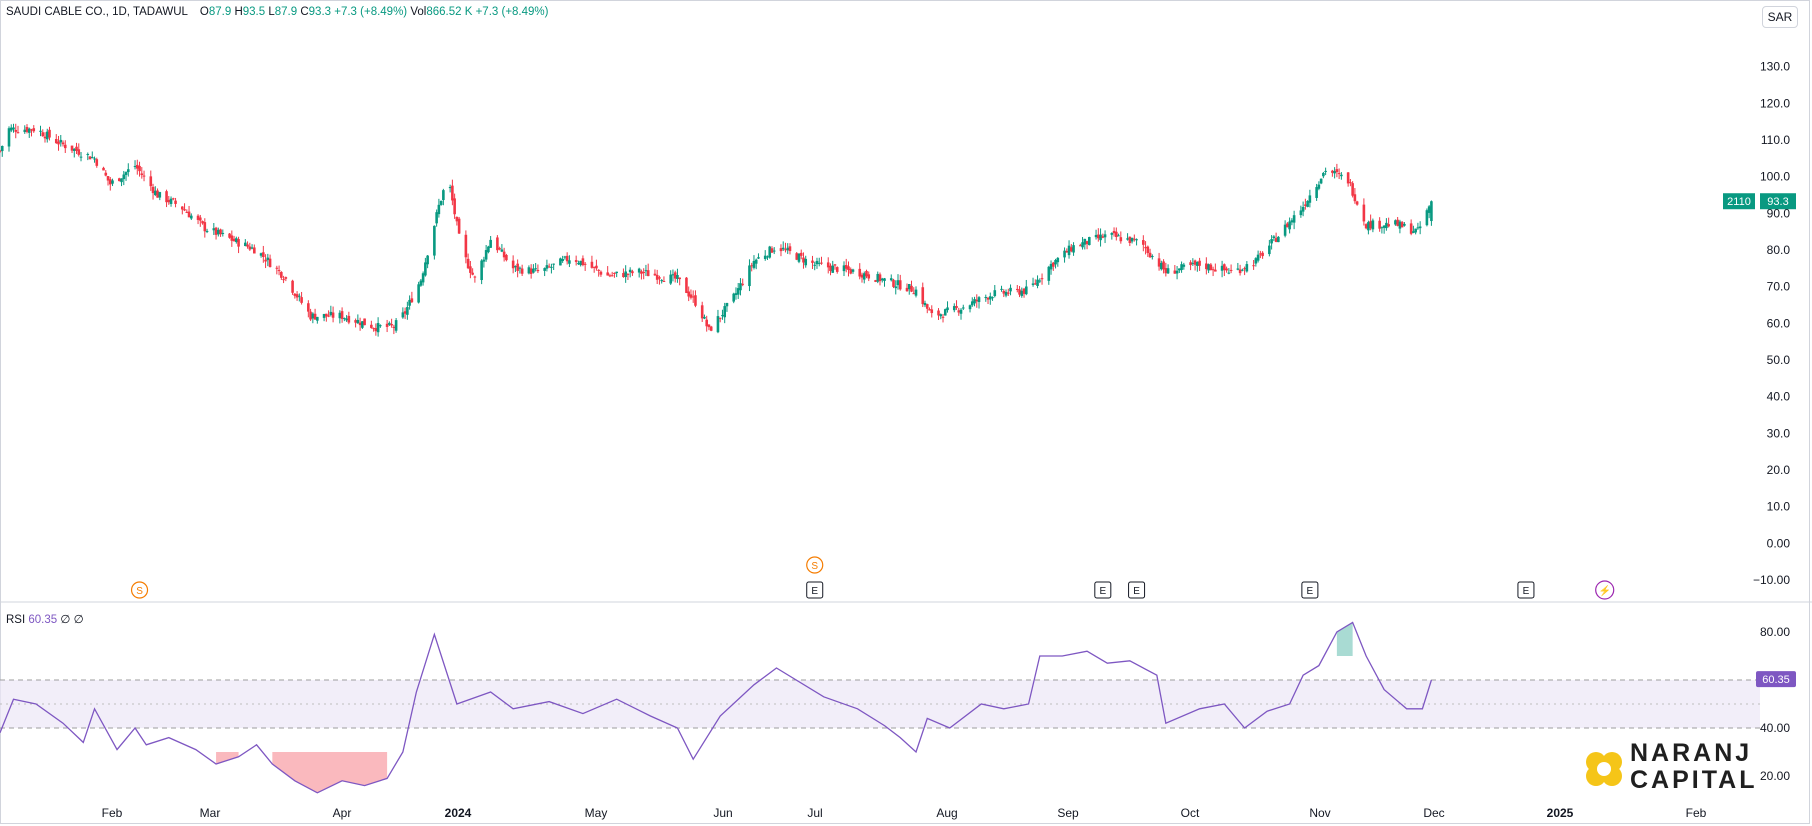  What do you see at coordinates (1775, 140) in the screenshot?
I see `price-tick-label: 110.0` at bounding box center [1775, 140].